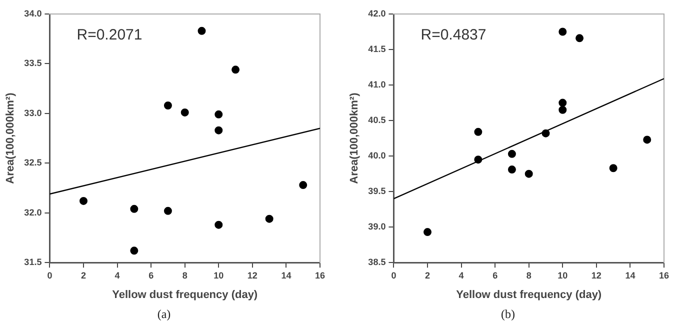 Image resolution: width=685 pixels, height=322 pixels. Describe the element at coordinates (33, 63) in the screenshot. I see `y-tick-label: 33.5` at that location.